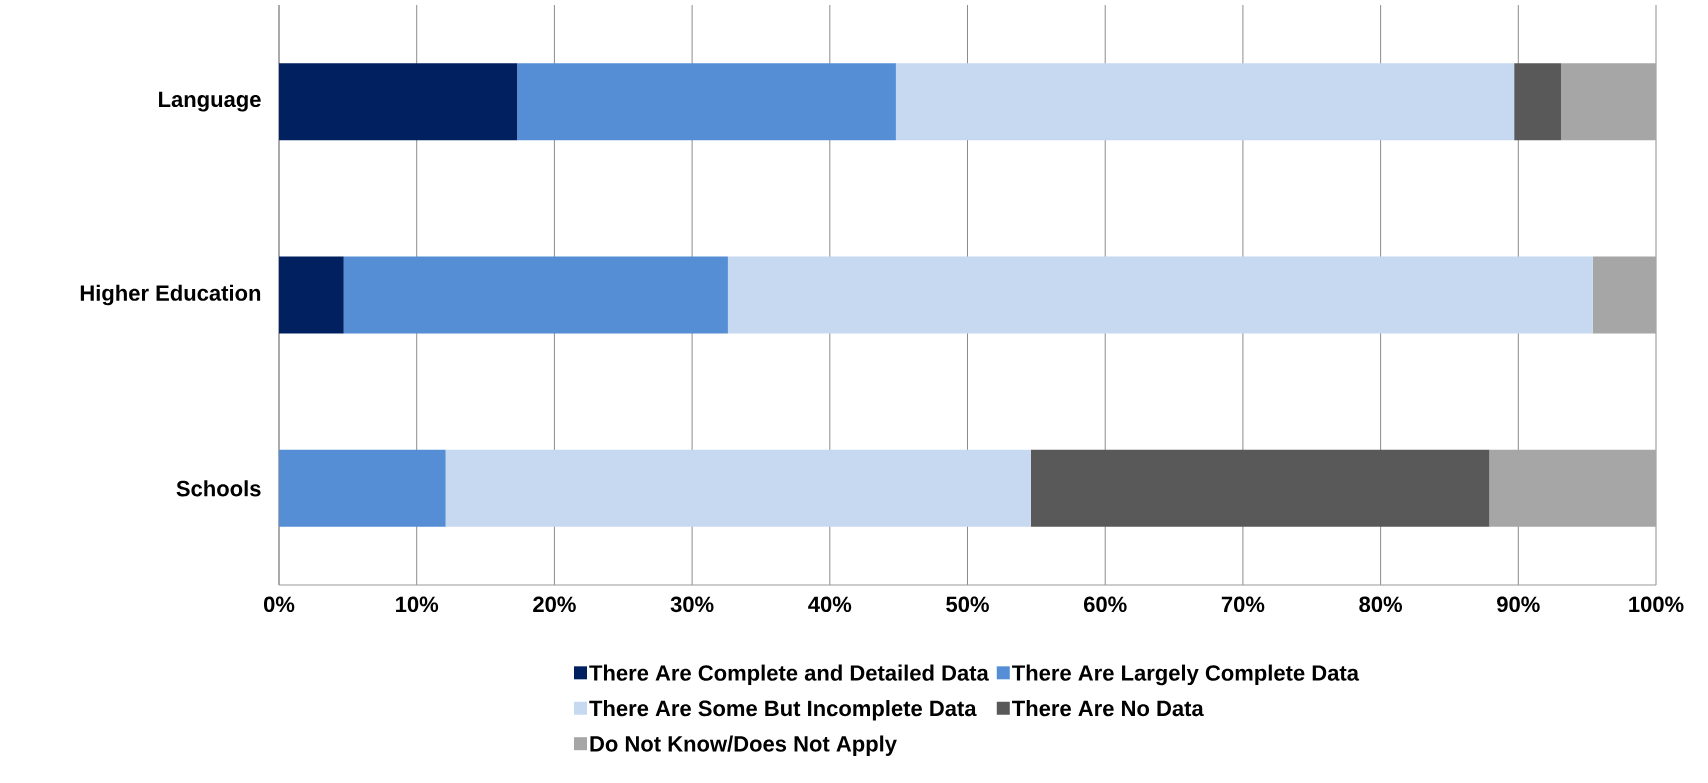 The width and height of the screenshot is (1708, 783). Describe the element at coordinates (1243, 604) in the screenshot. I see `x-tick-label: 70%` at that location.